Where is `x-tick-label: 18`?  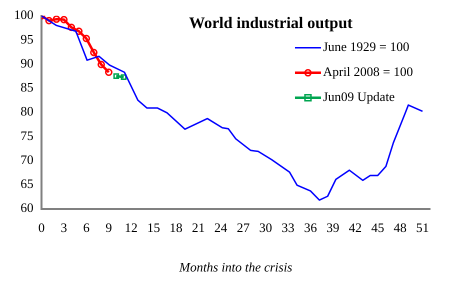
x-tick-label: 18 is located at coordinates (175, 228).